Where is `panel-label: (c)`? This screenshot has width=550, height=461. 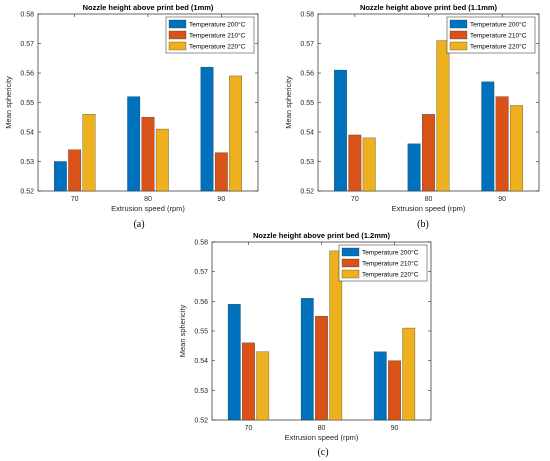
panel-label: (c) is located at coordinates (322, 452).